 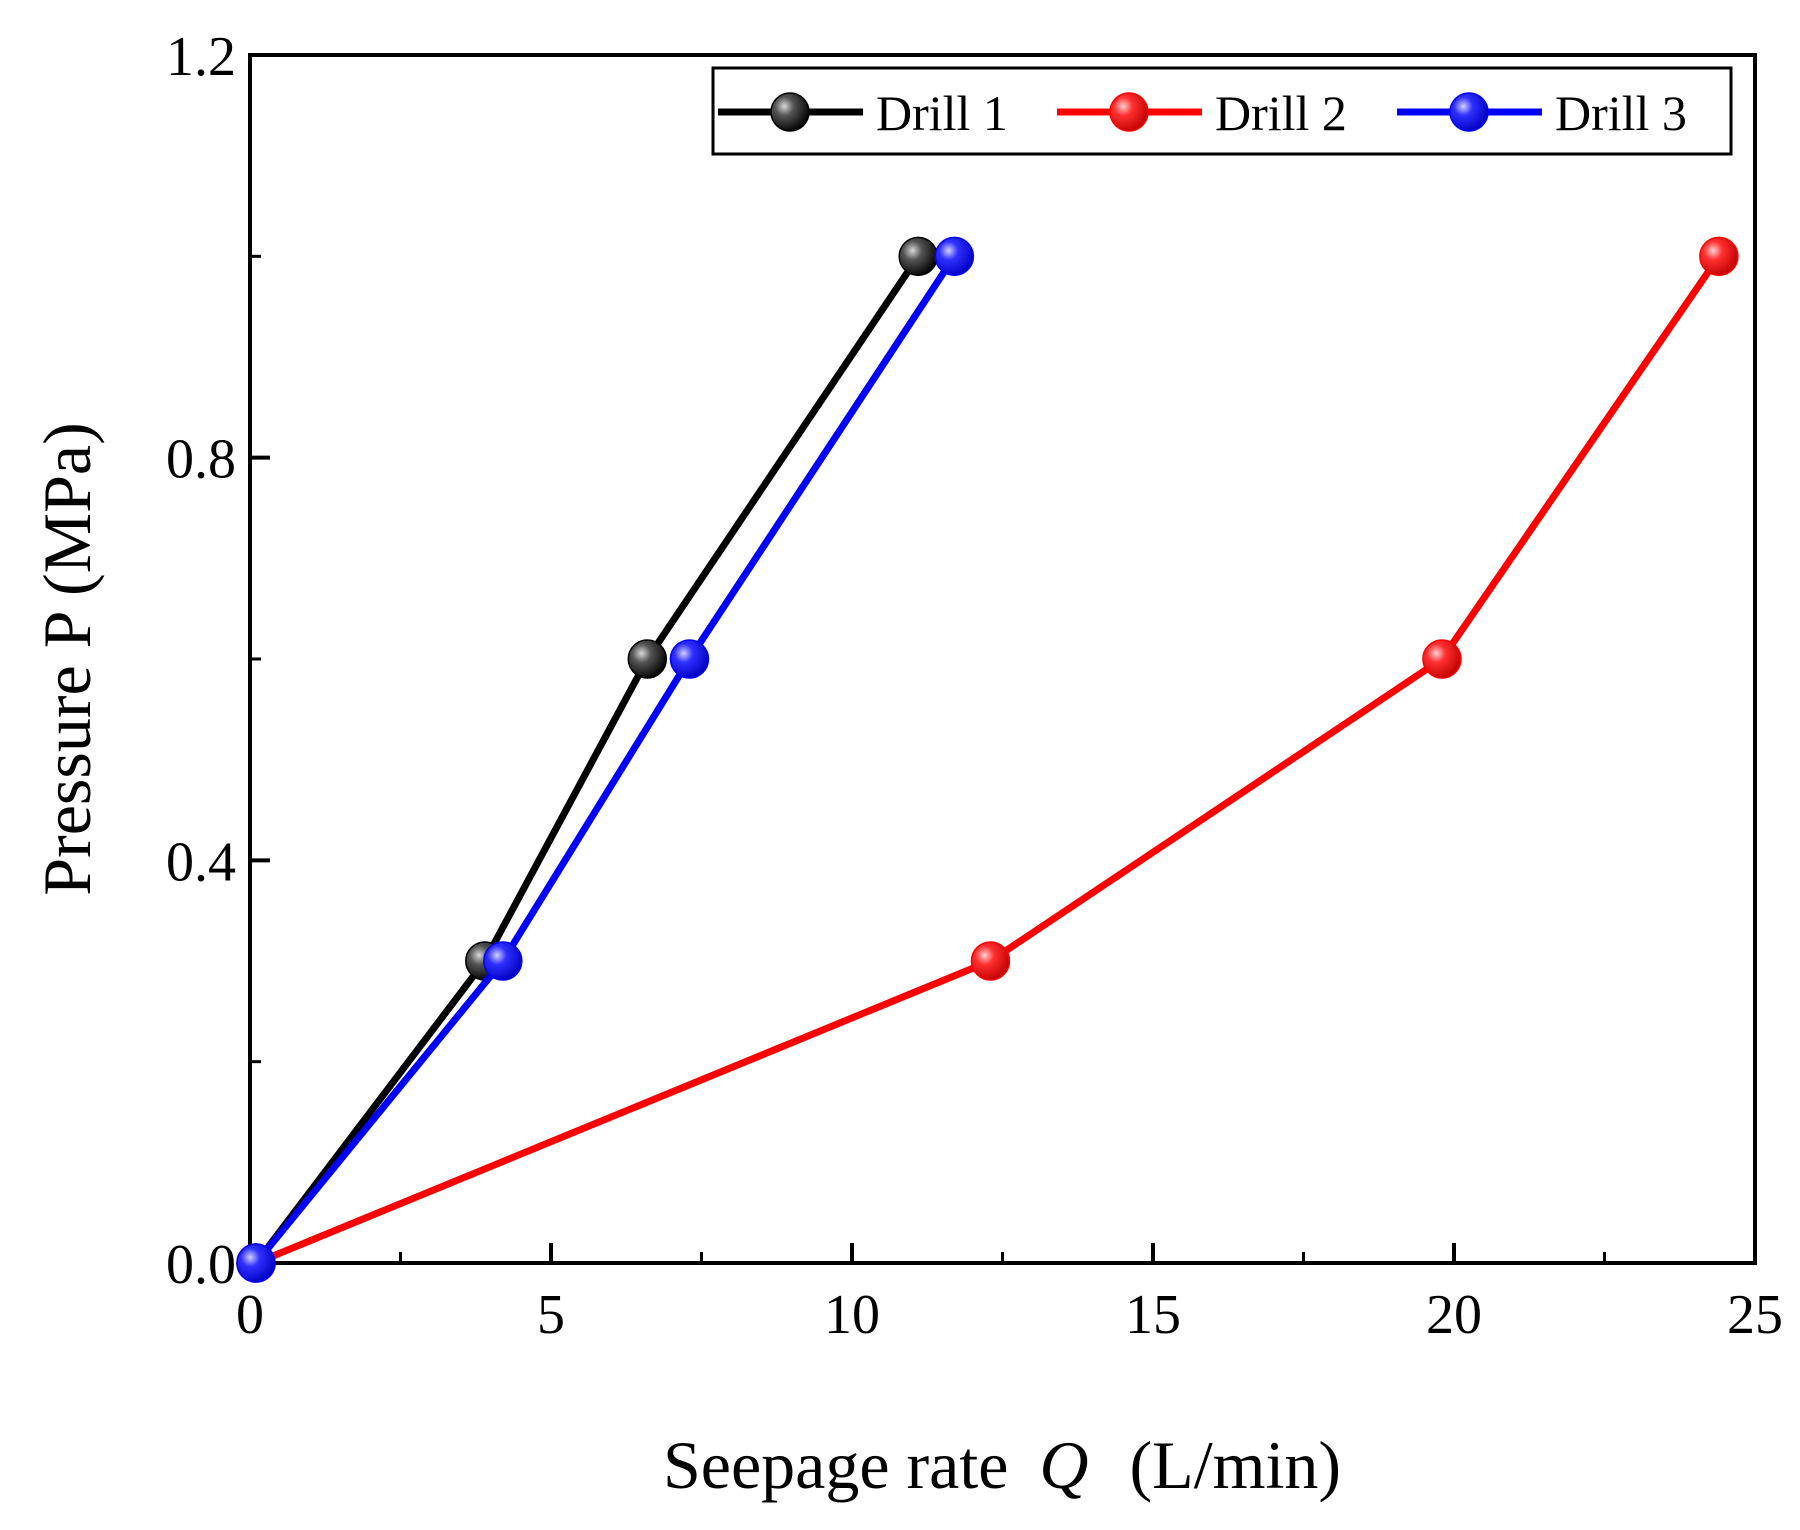 What do you see at coordinates (1153, 1315) in the screenshot?
I see `x-tick-label: 15` at bounding box center [1153, 1315].